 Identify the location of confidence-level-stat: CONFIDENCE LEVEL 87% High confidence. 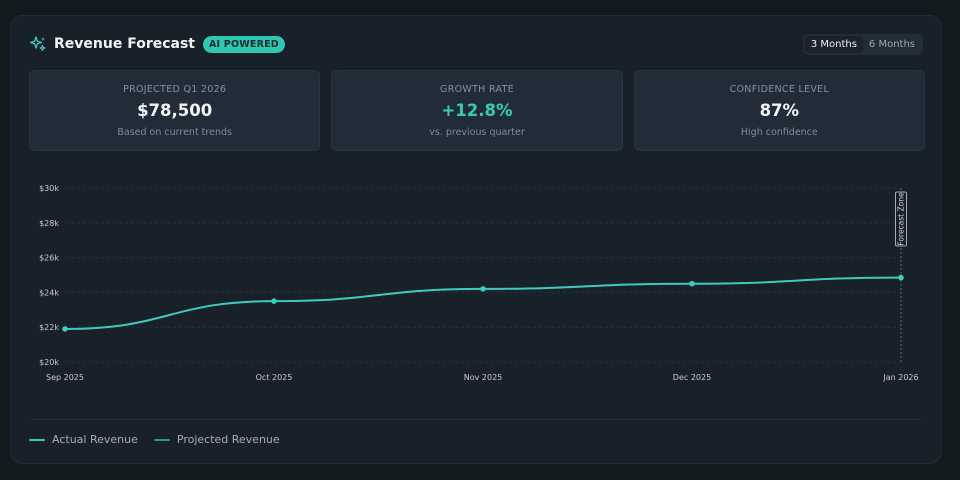
(779, 110).